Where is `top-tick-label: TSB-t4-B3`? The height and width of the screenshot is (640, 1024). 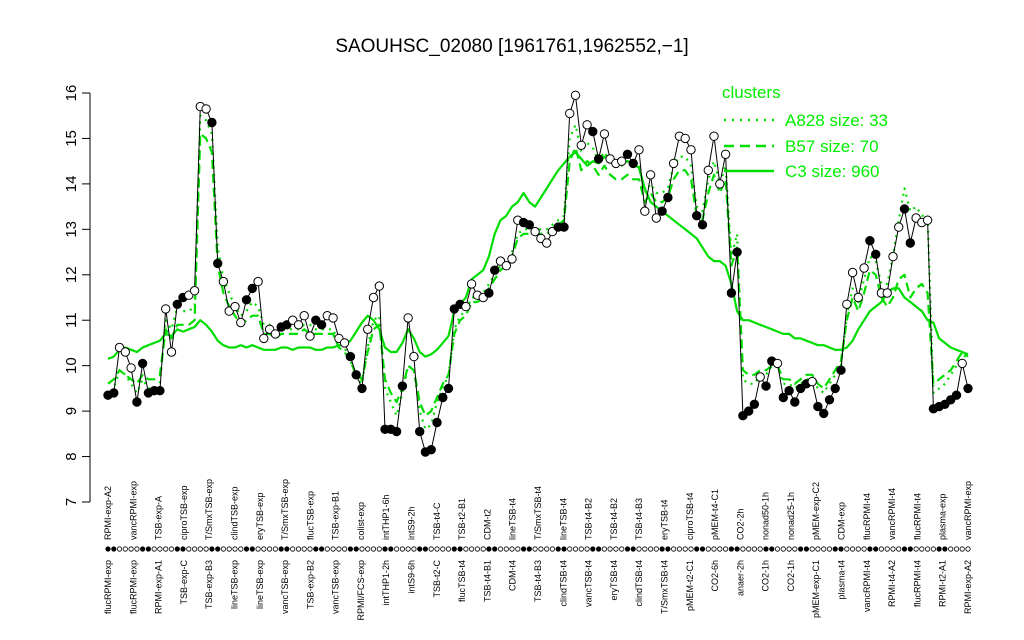
top-tick-label: TSB-t4-B3 is located at coordinates (639, 519).